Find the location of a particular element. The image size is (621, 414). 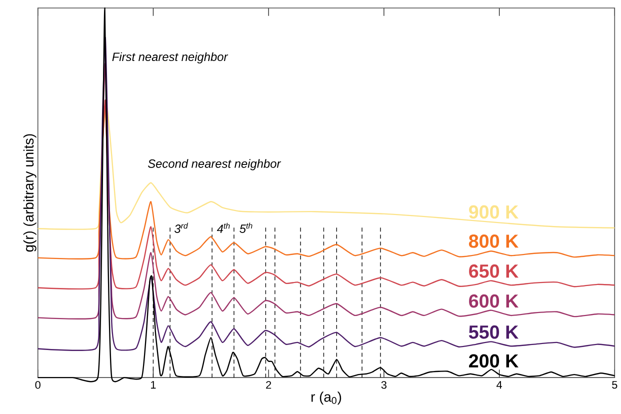

x-tick-label: 5 is located at coordinates (615, 384).